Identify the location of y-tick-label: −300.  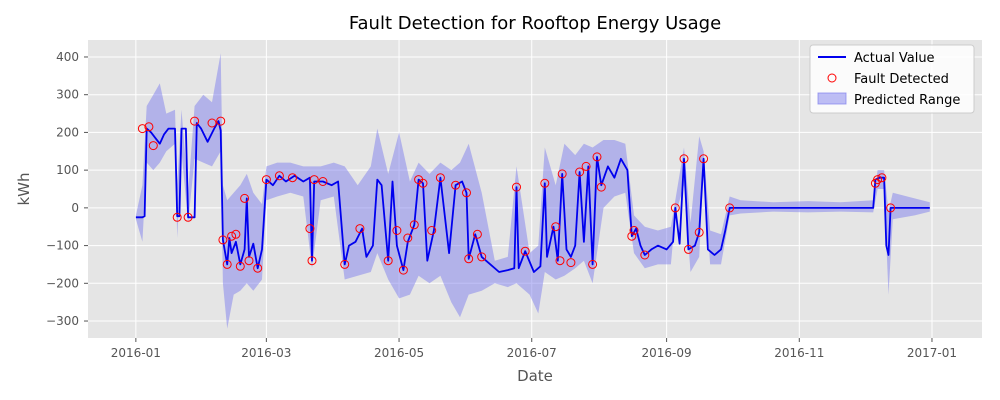
(62, 321).